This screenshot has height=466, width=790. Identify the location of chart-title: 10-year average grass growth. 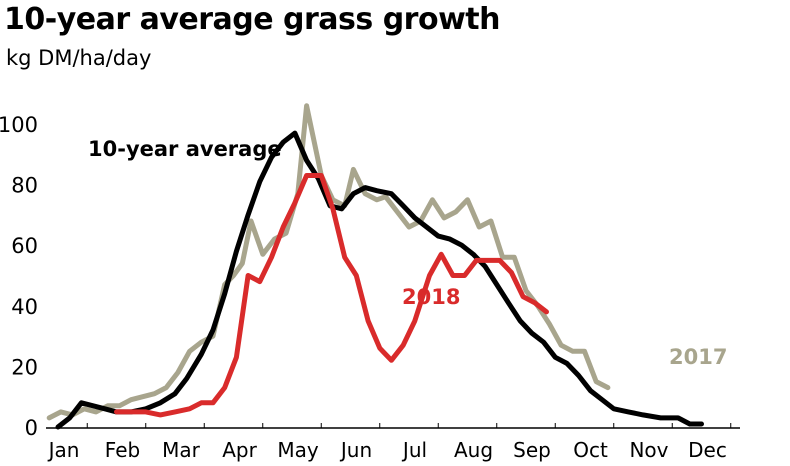
(252, 19).